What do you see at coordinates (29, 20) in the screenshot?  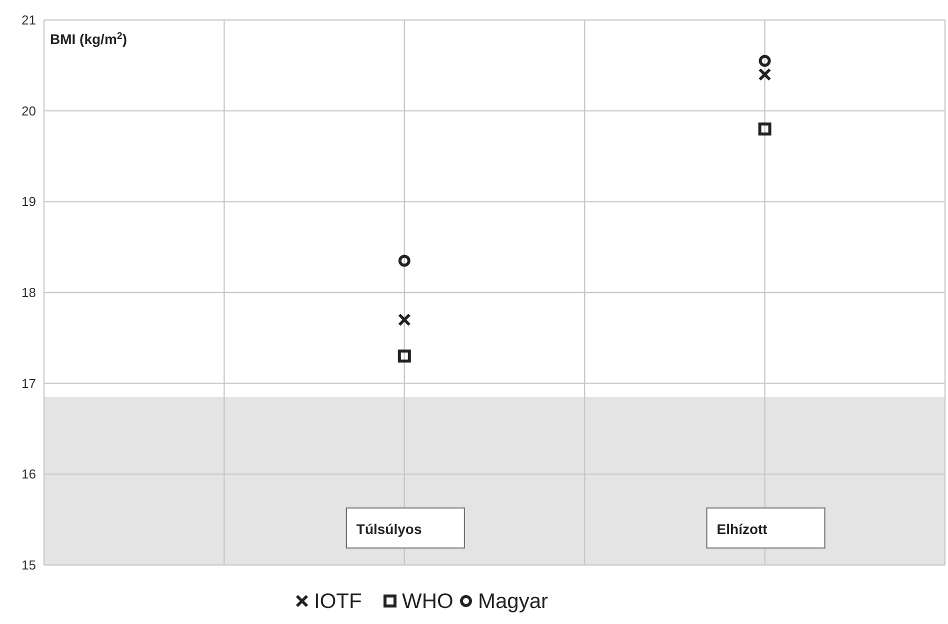 I see `y-tick-label: 21` at bounding box center [29, 20].